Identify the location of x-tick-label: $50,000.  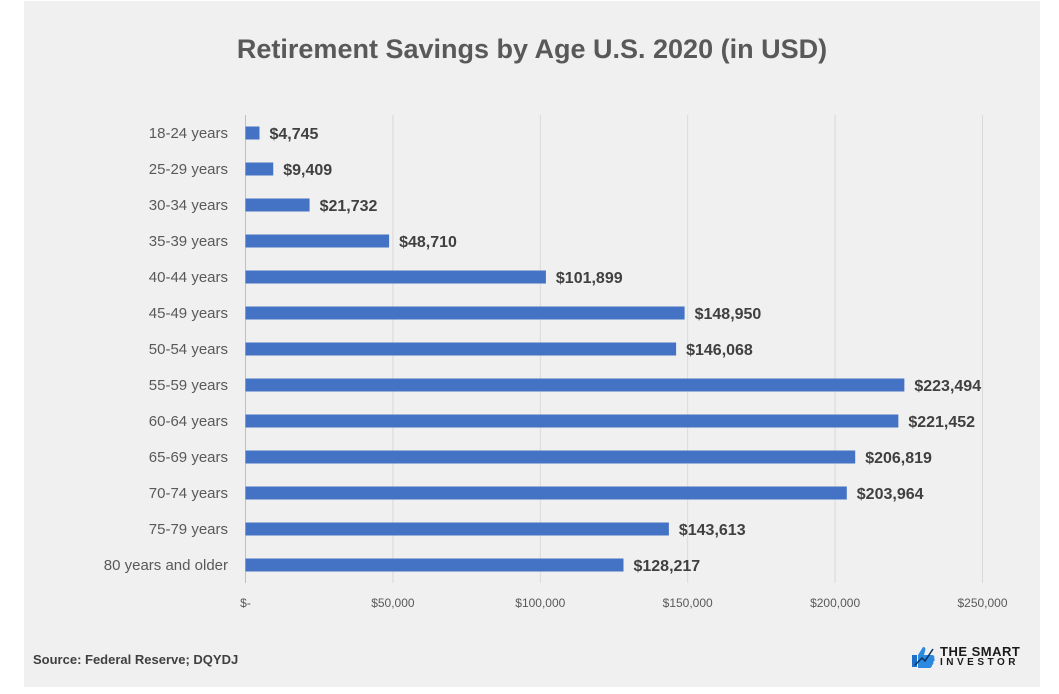
(393, 603).